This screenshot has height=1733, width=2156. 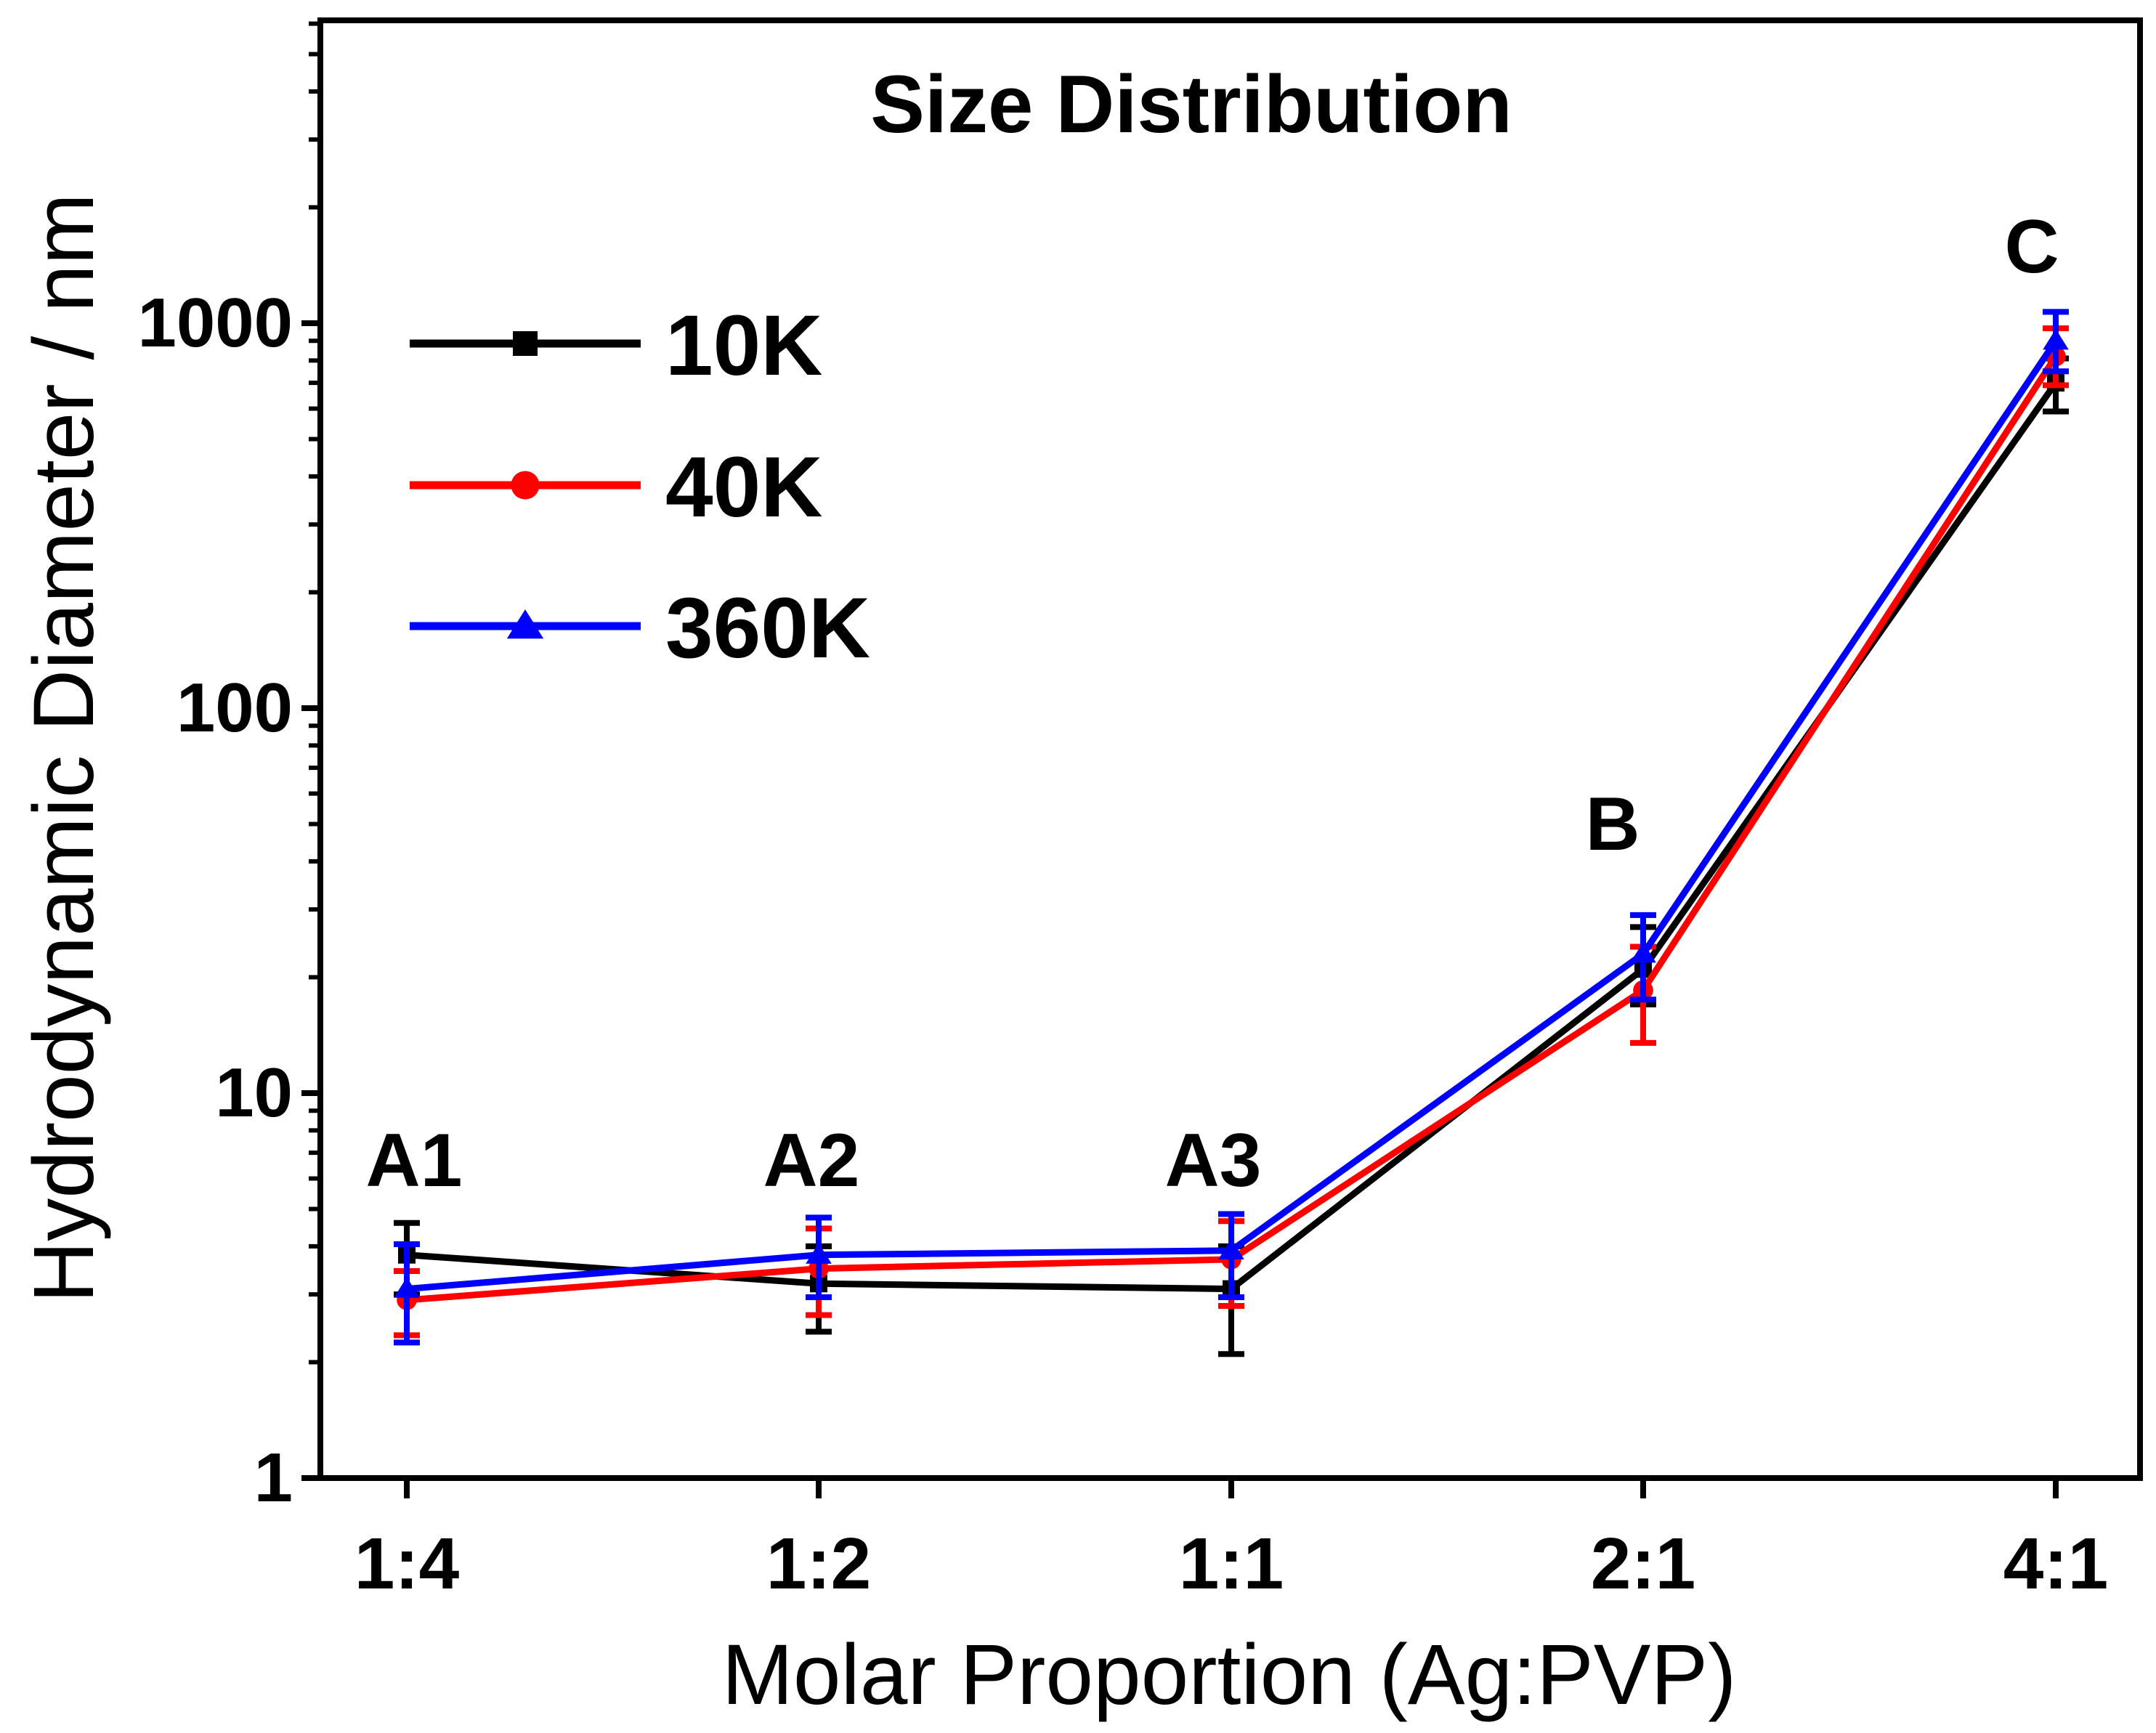 What do you see at coordinates (273, 1478) in the screenshot?
I see `y-tick-label: 1` at bounding box center [273, 1478].